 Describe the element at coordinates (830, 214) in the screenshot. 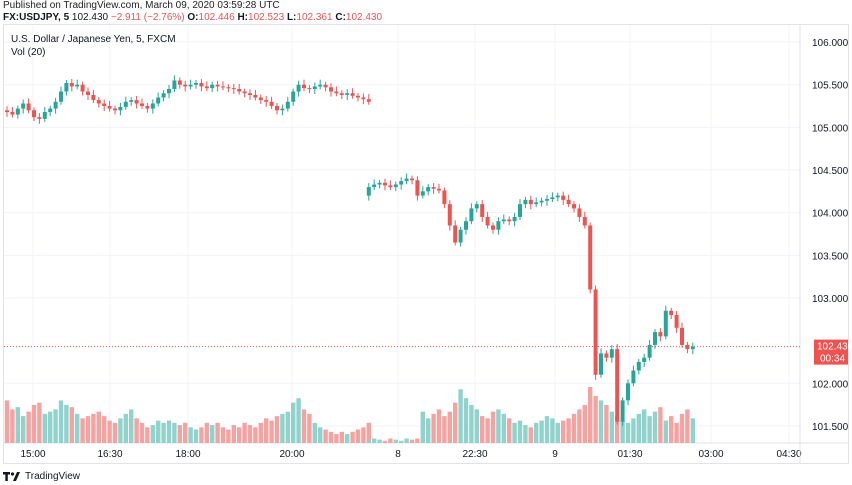

I see `y-tick-label: 104.000` at that location.